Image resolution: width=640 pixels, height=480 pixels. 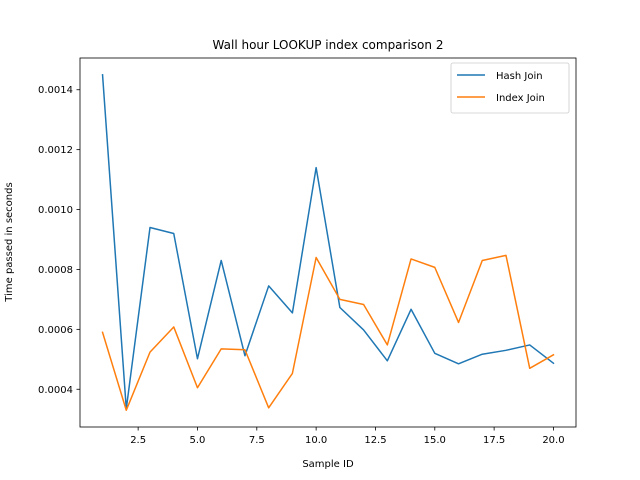 I want to click on legend-label-index-join: Index Join, so click(x=520, y=98).